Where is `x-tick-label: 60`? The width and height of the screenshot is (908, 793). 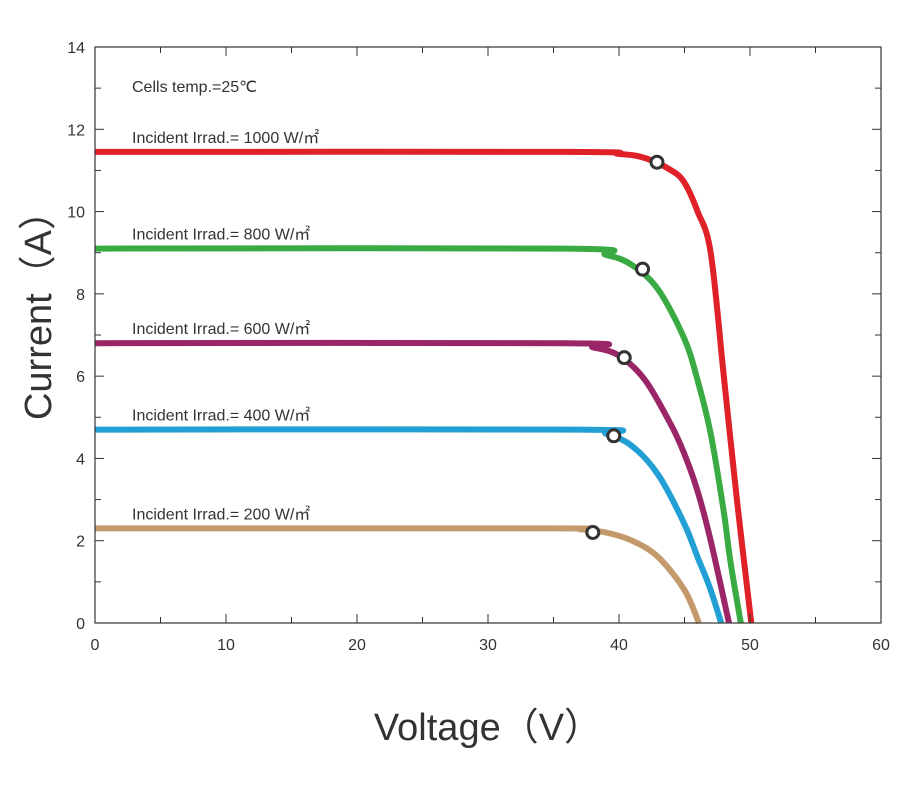 x-tick-label: 60 is located at coordinates (881, 645).